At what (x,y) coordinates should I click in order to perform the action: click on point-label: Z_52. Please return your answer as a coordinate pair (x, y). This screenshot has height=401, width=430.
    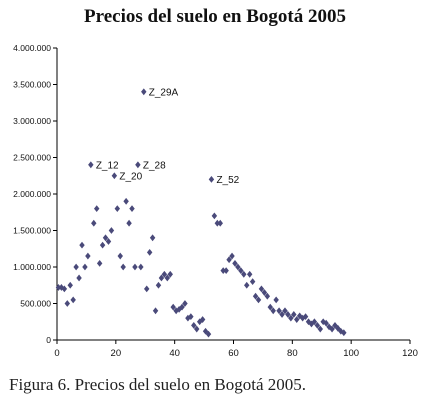
    Looking at the image, I should click on (227, 180).